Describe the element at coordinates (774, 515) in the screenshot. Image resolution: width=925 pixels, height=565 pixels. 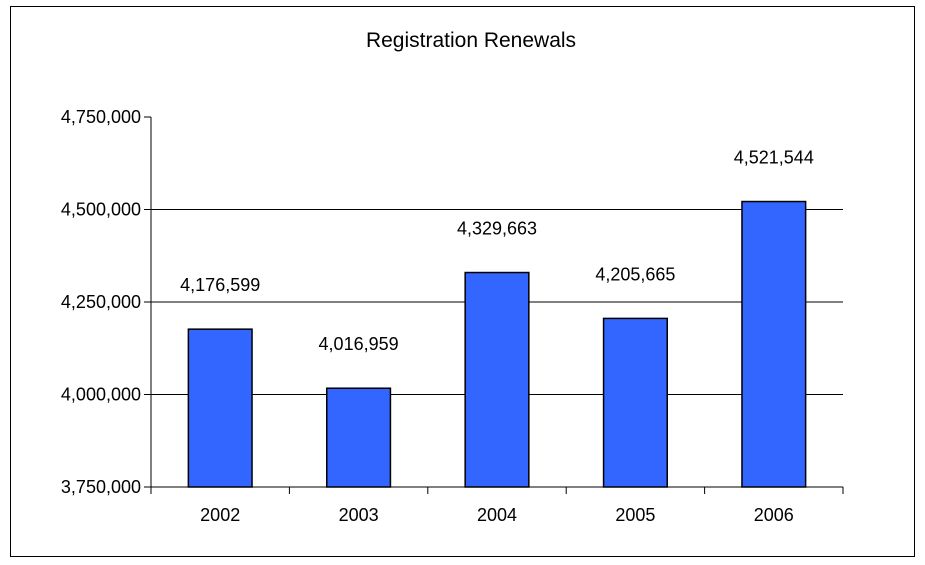
I see `x-tick-label: 2006` at that location.